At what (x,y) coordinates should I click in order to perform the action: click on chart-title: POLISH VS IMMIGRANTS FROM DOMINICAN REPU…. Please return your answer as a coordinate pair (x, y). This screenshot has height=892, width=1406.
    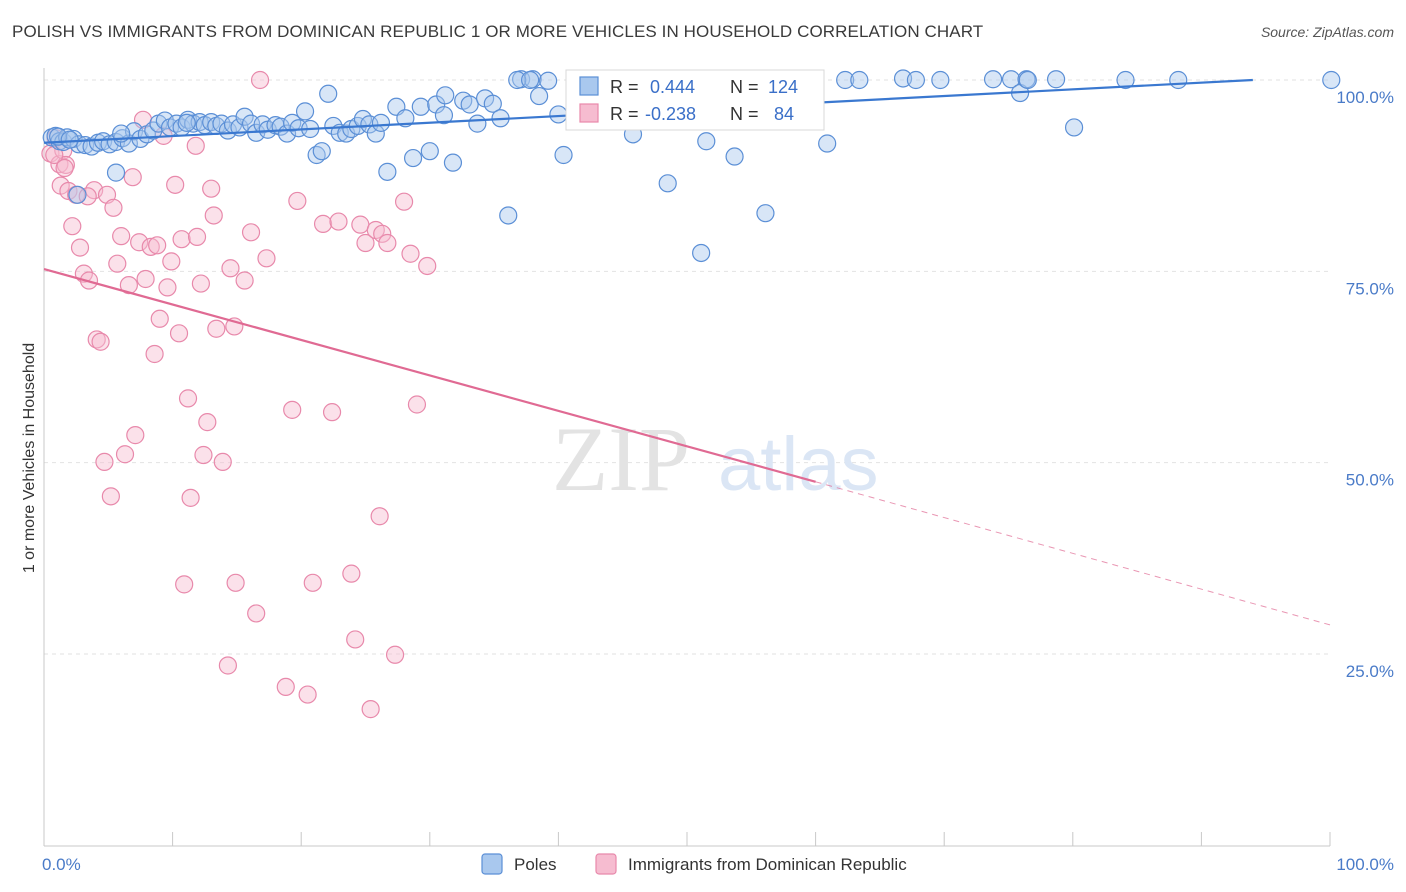
    Looking at the image, I should click on (498, 31).